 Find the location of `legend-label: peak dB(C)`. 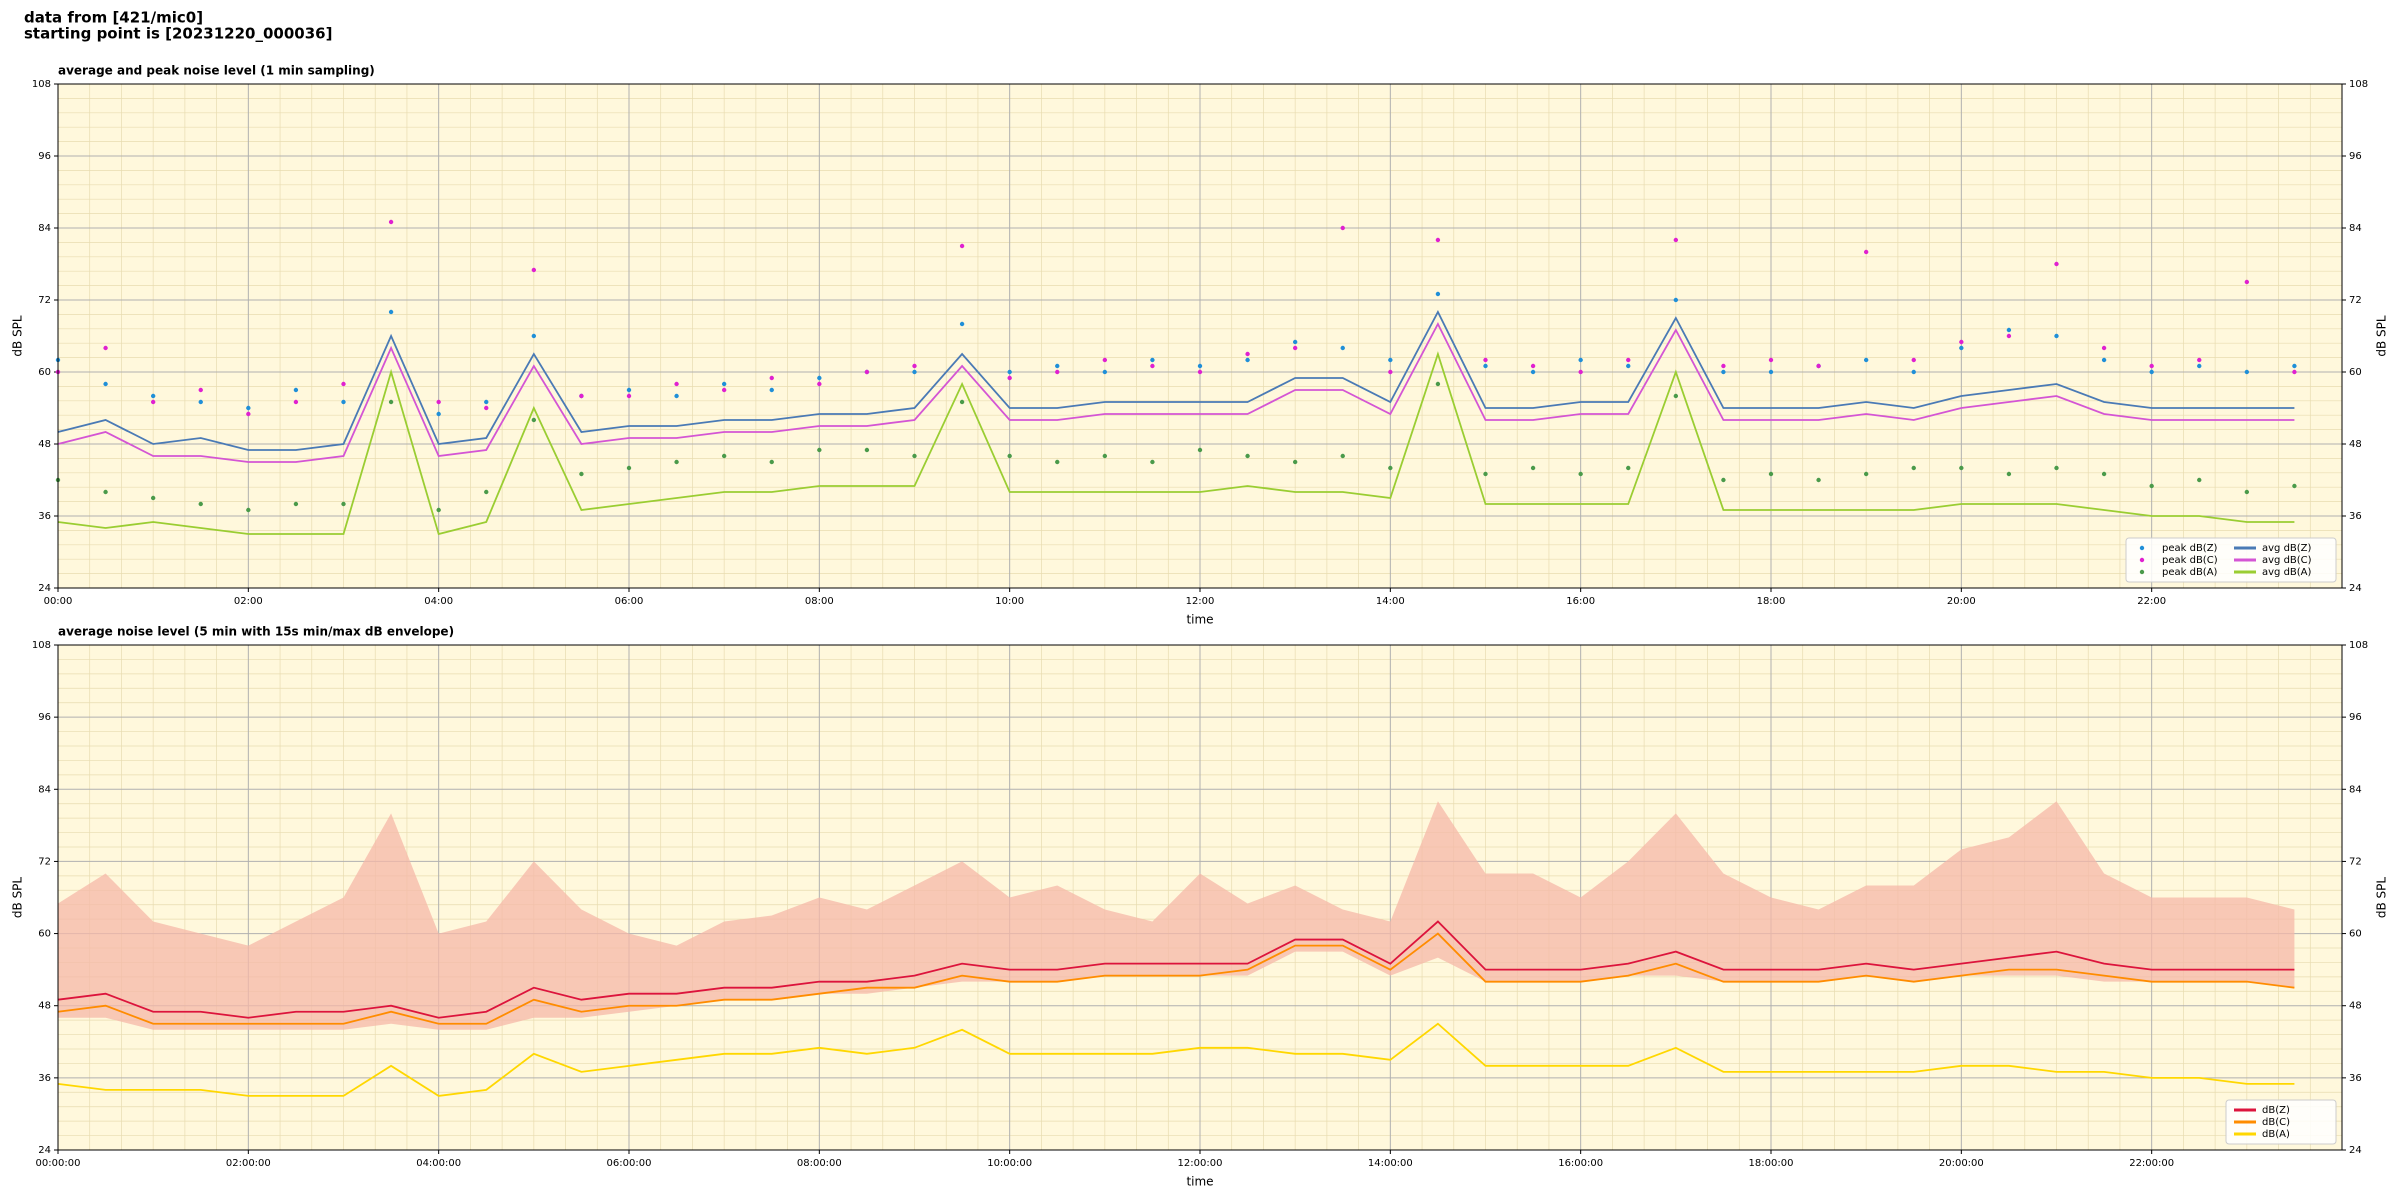

legend-label: peak dB(C) is located at coordinates (2190, 560).